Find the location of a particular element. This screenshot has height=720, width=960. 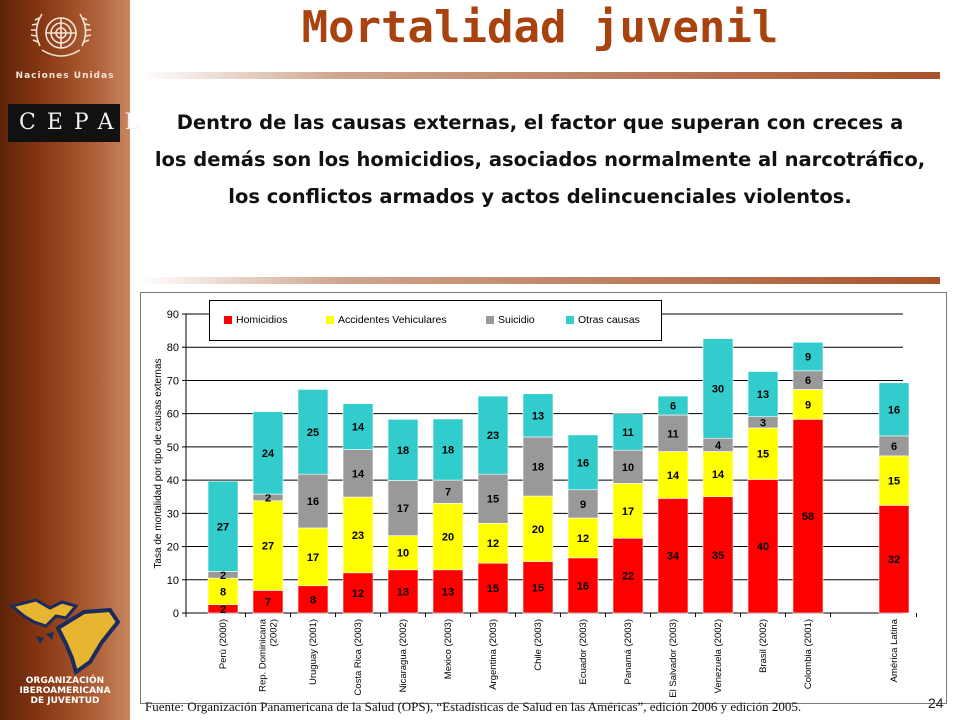

data-label: 32 is located at coordinates (894, 560).